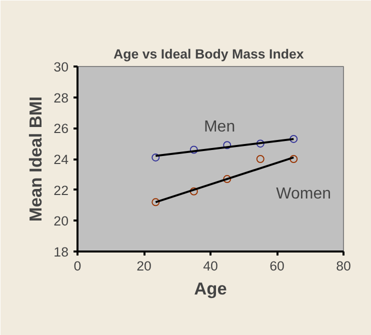 The image size is (371, 335). What do you see at coordinates (61, 221) in the screenshot?
I see `y-tick-label: 20` at bounding box center [61, 221].